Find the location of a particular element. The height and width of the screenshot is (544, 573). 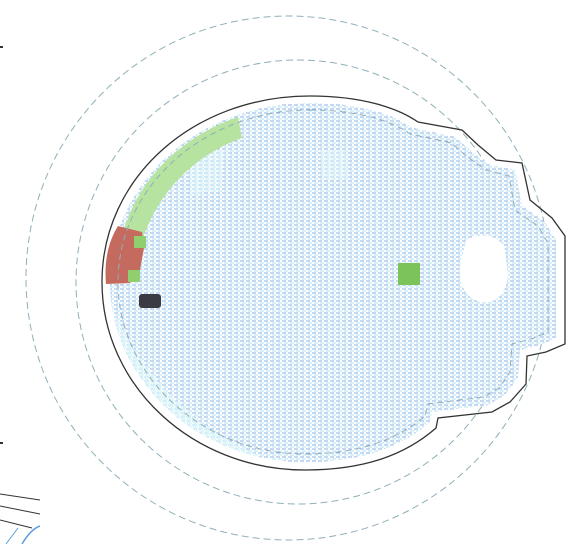

corner-tick-left is located at coordinates (1, 443).